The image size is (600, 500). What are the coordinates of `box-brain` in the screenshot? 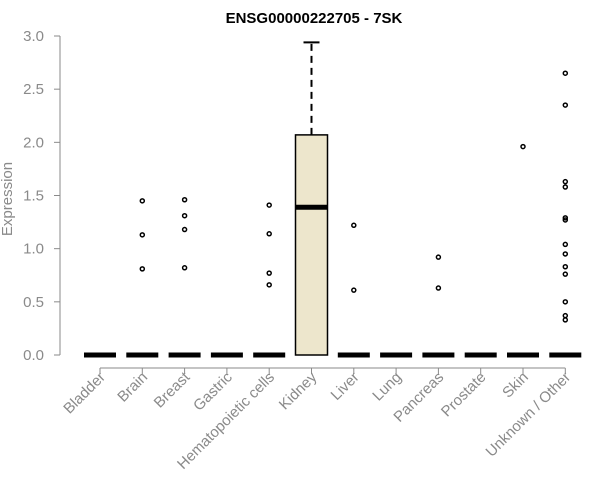 It's located at (142, 278).